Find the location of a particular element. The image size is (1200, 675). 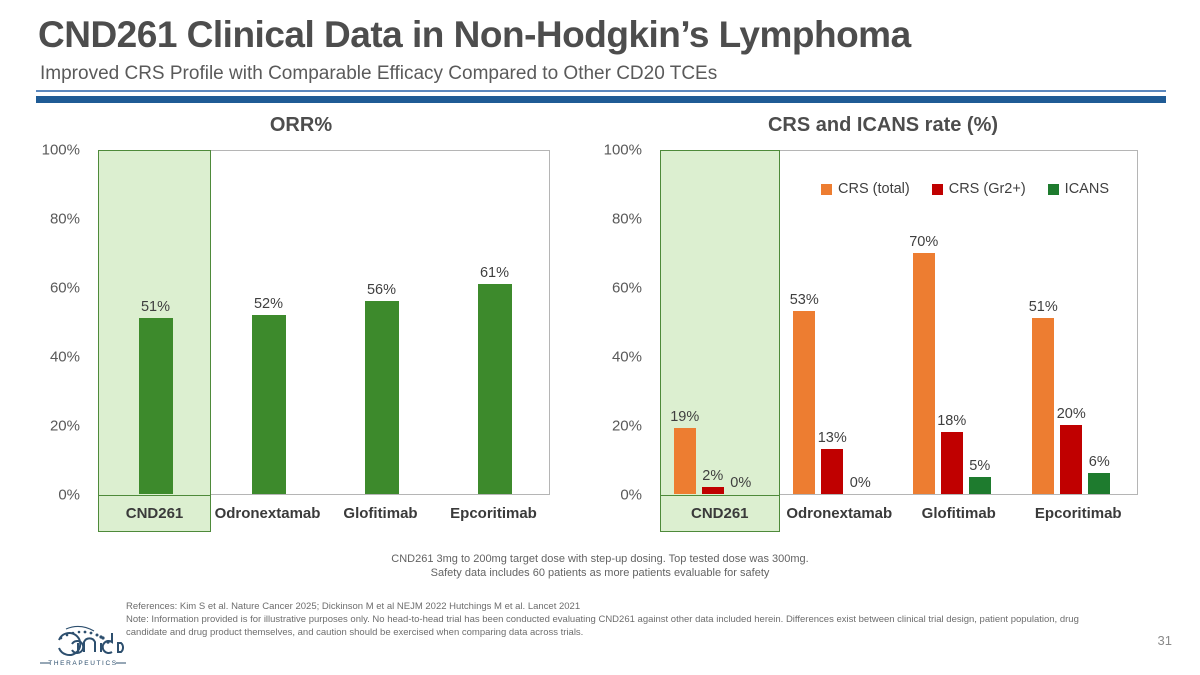

chart-crs-legend: CRS (total) CRS (Gr2+) ICANS is located at coordinates (965, 189).